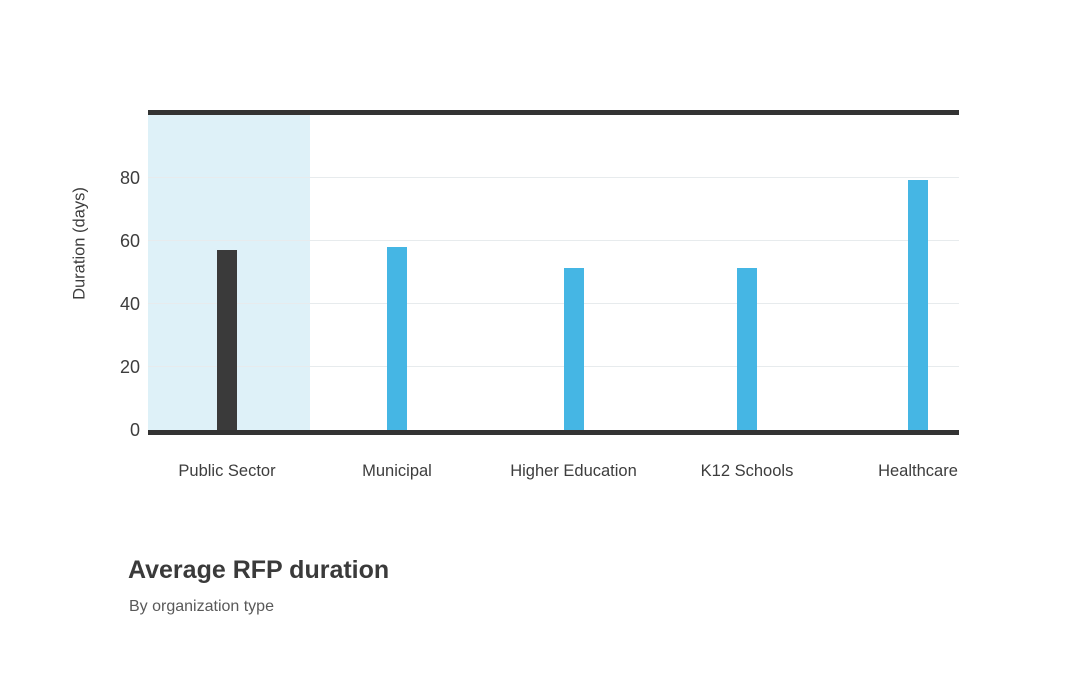  I want to click on bar-public-sector, so click(227, 340).